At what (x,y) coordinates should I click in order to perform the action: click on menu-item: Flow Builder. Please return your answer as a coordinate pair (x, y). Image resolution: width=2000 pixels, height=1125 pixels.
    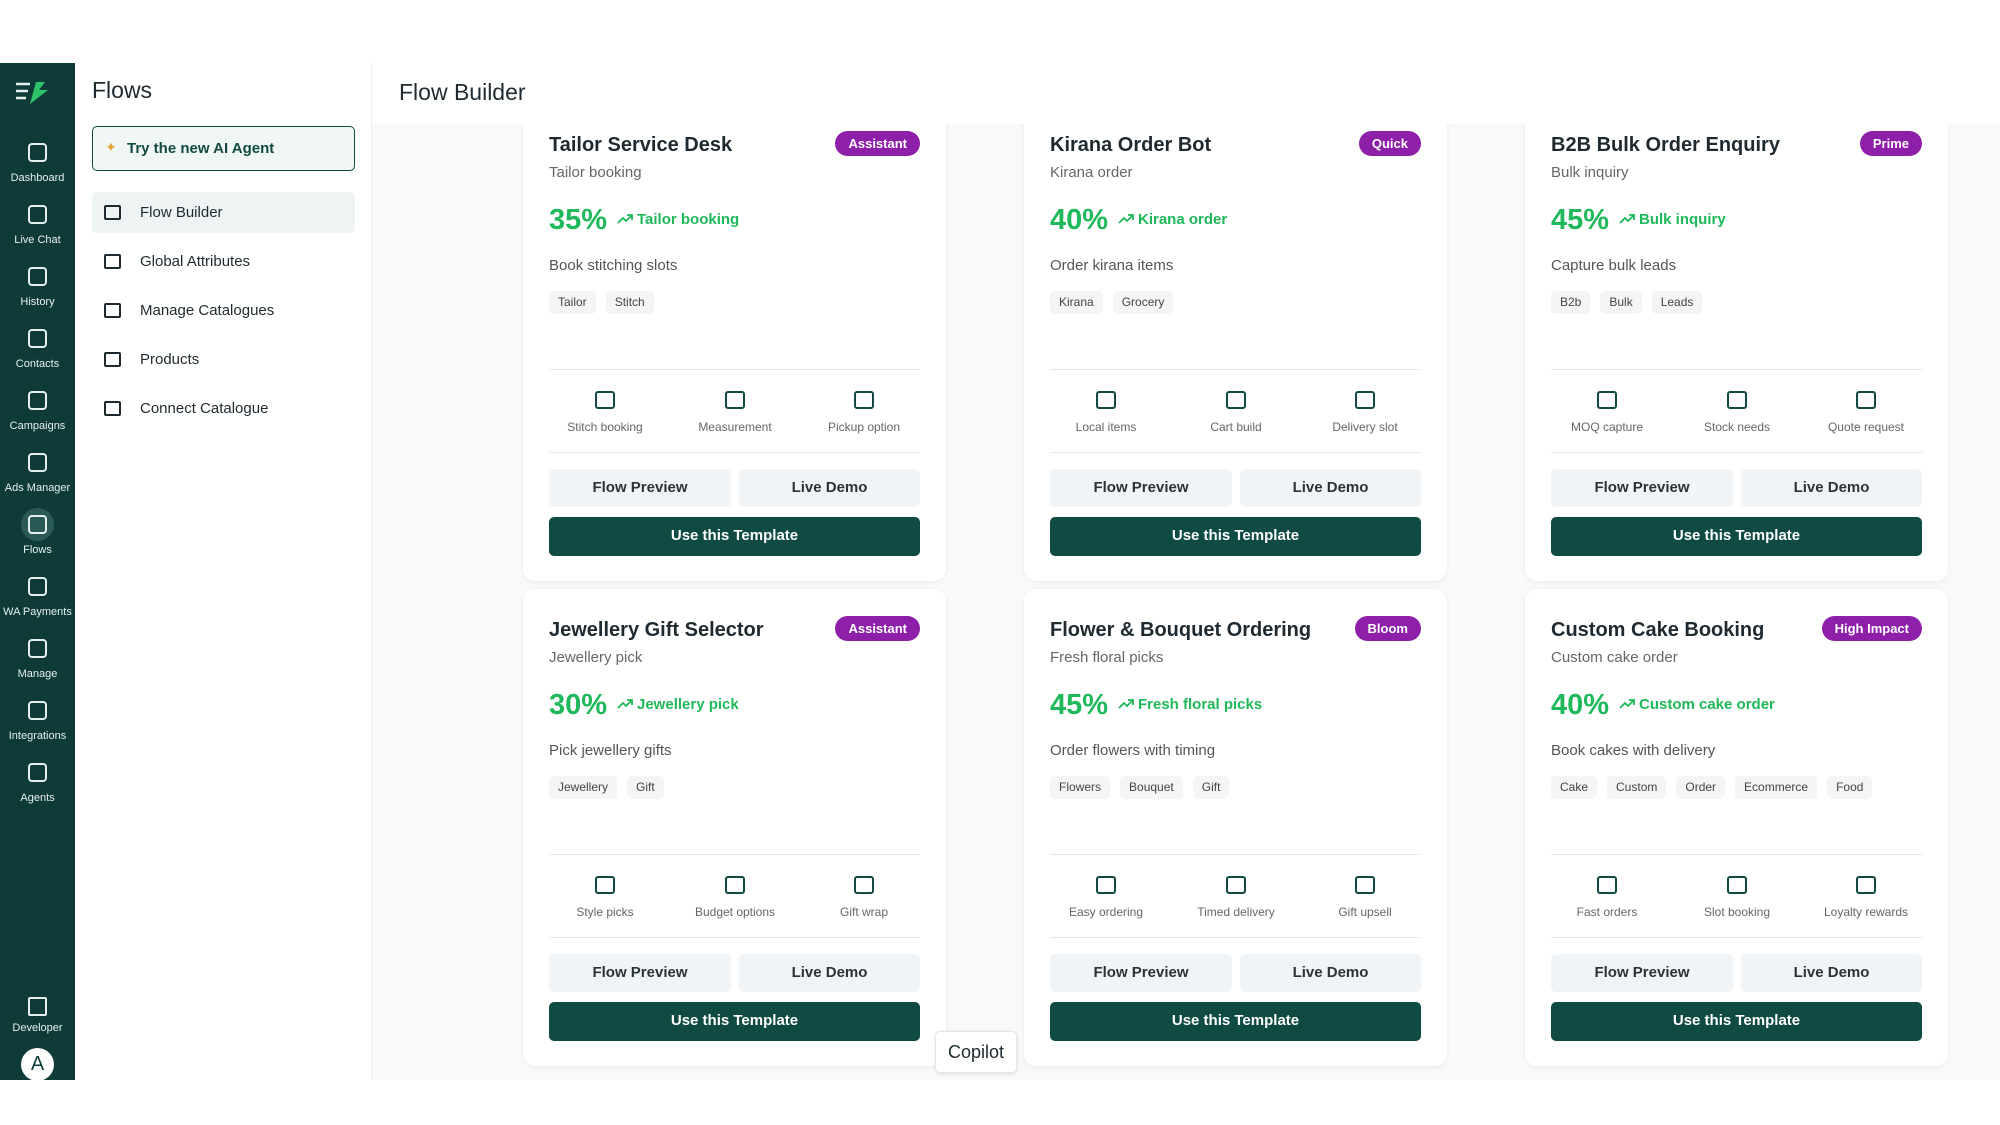
    Looking at the image, I should click on (223, 212).